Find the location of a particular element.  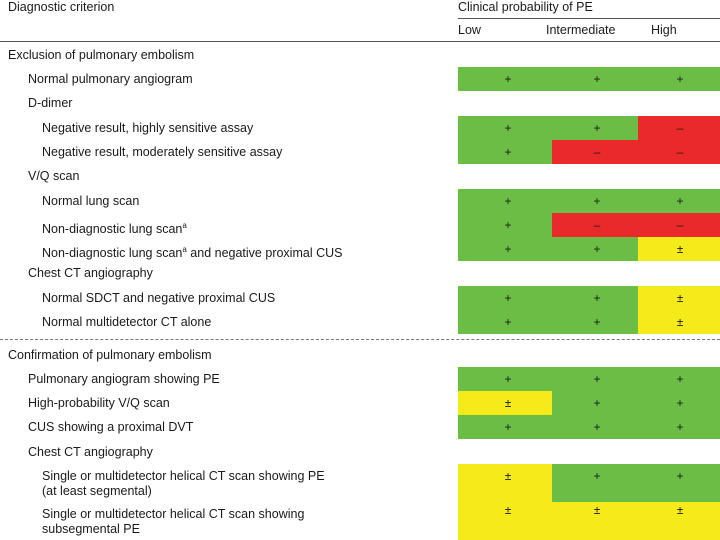

column-header-probability: Clinical probability of PE is located at coordinates (525, 7).